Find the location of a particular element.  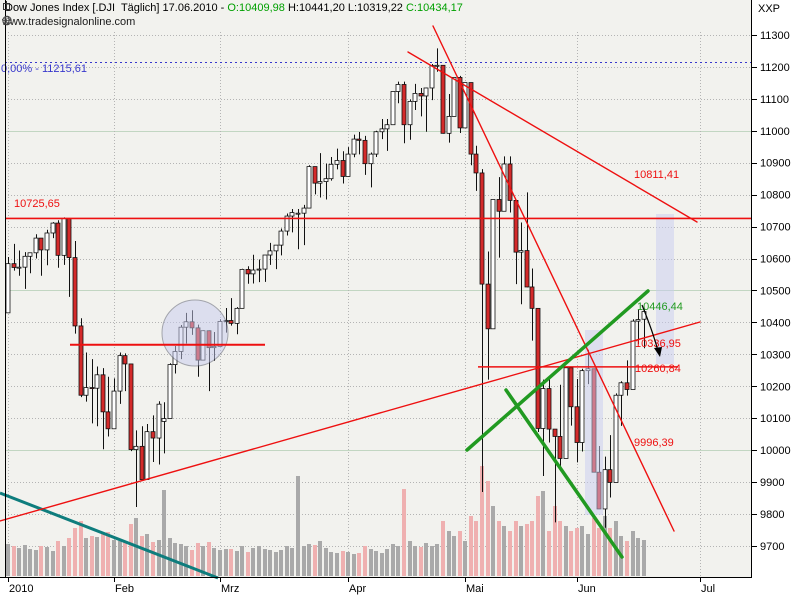

circle-annotation is located at coordinates (195, 333).